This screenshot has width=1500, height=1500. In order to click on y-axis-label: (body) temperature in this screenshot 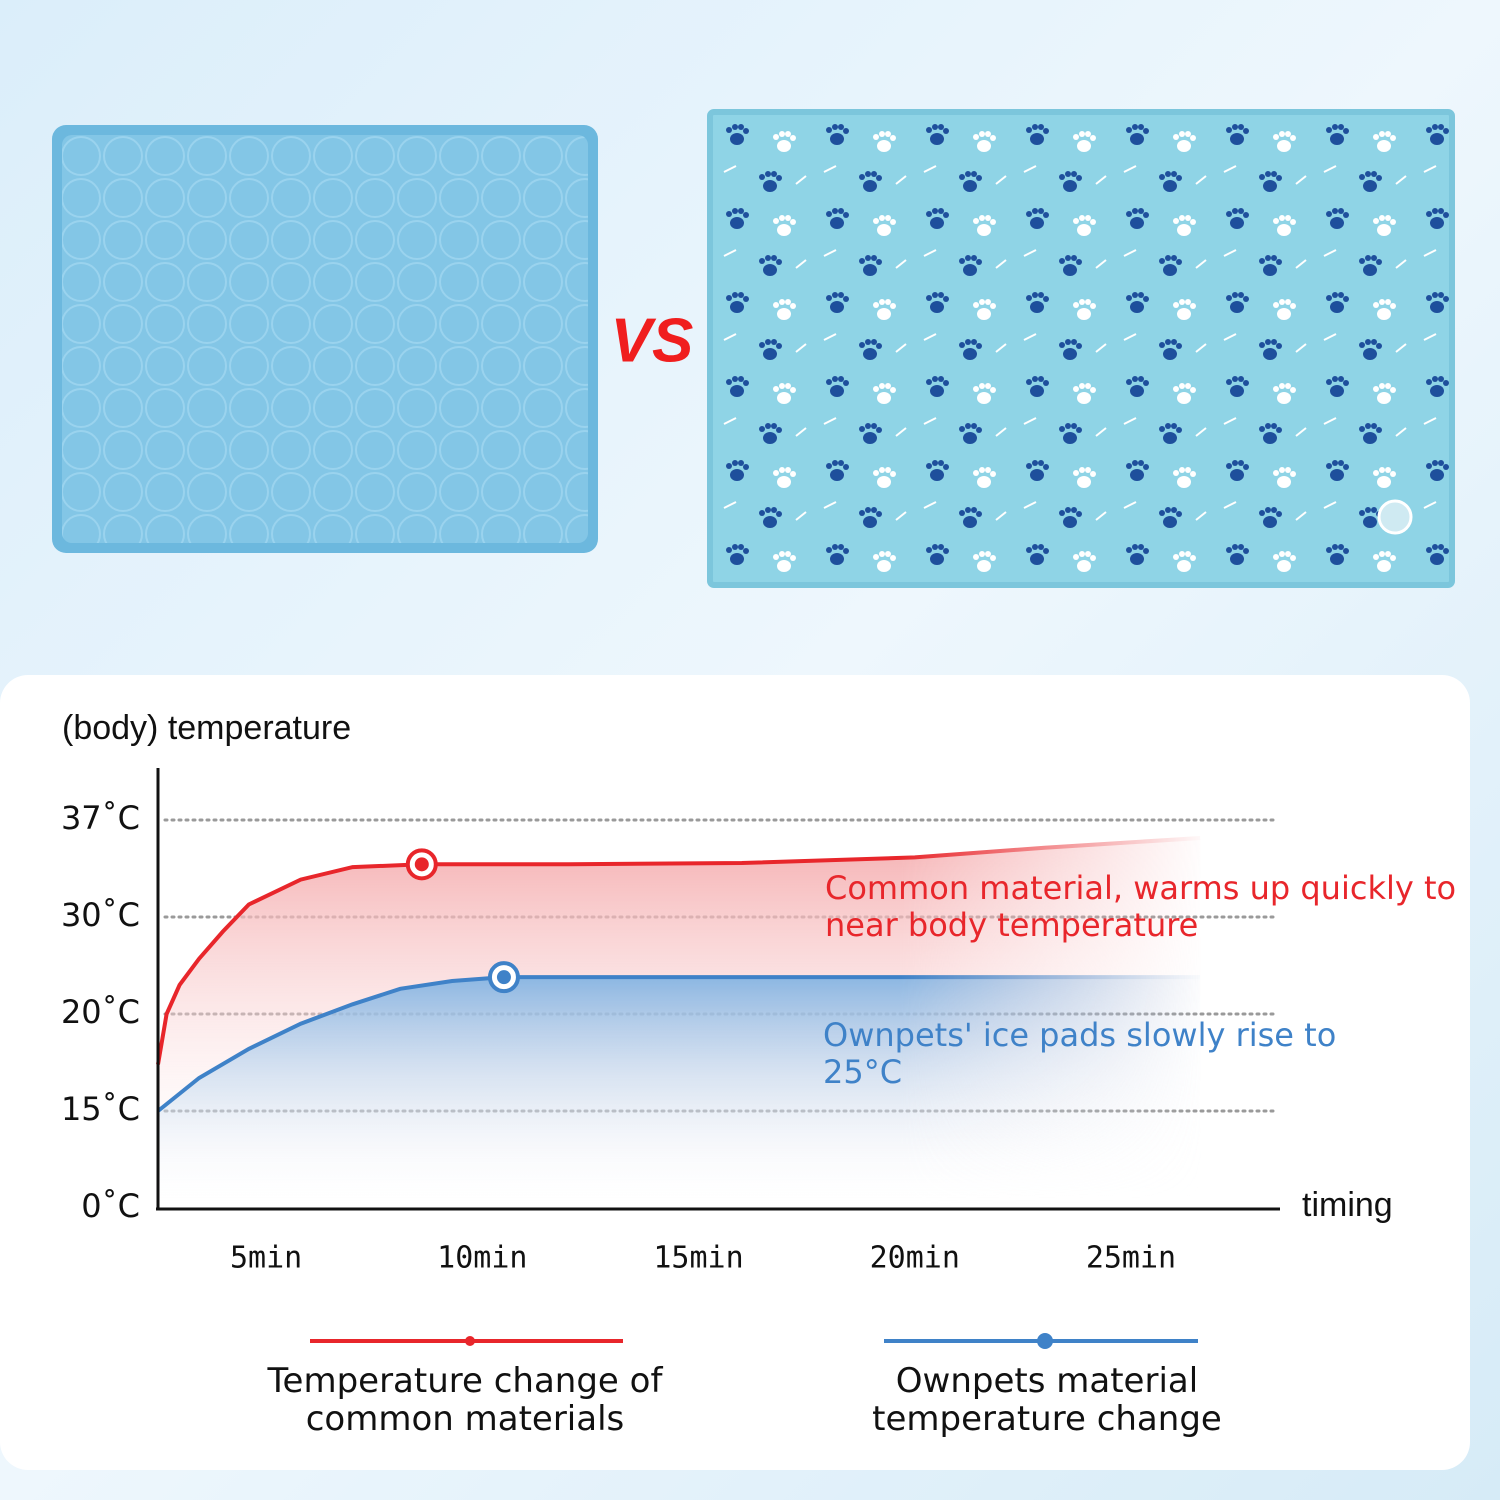, I will do `click(206, 728)`.